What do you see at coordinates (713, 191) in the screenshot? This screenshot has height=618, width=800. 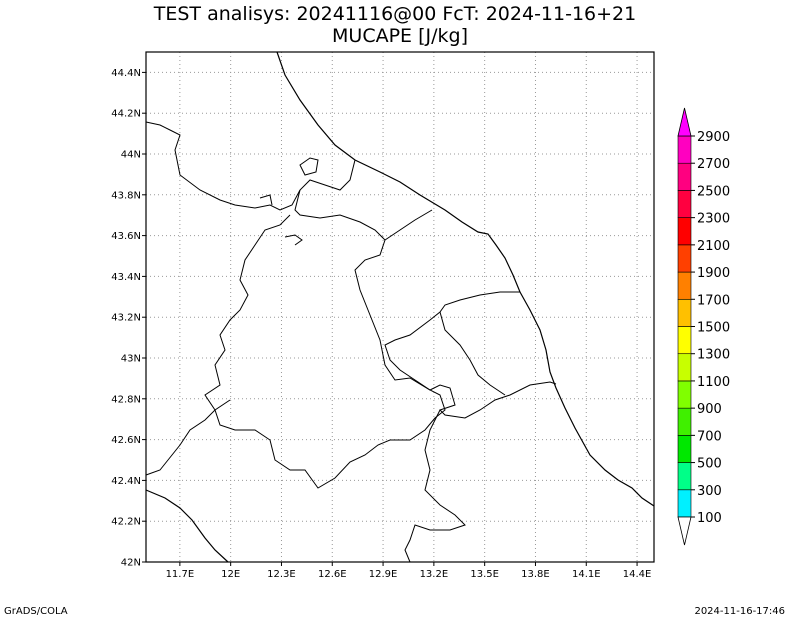 I see `colorbar-label: 2500` at bounding box center [713, 191].